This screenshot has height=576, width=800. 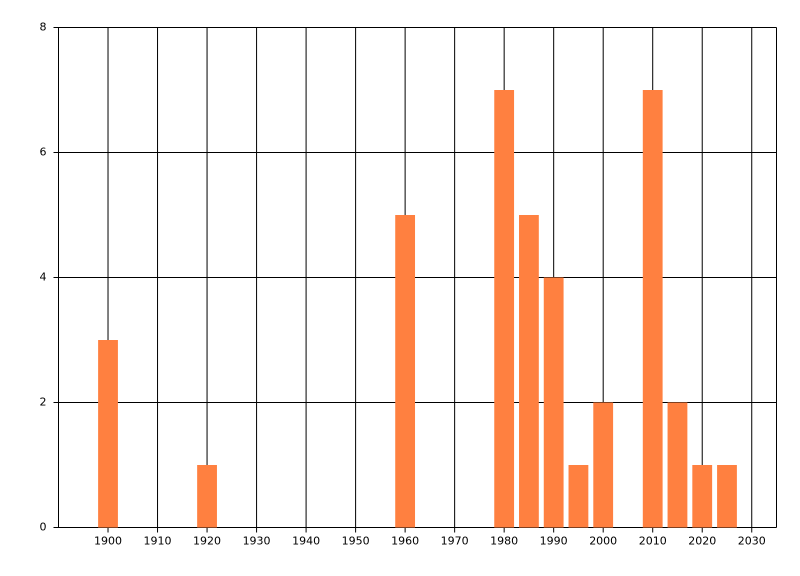 What do you see at coordinates (158, 541) in the screenshot?
I see `x-tick-label: 1910` at bounding box center [158, 541].